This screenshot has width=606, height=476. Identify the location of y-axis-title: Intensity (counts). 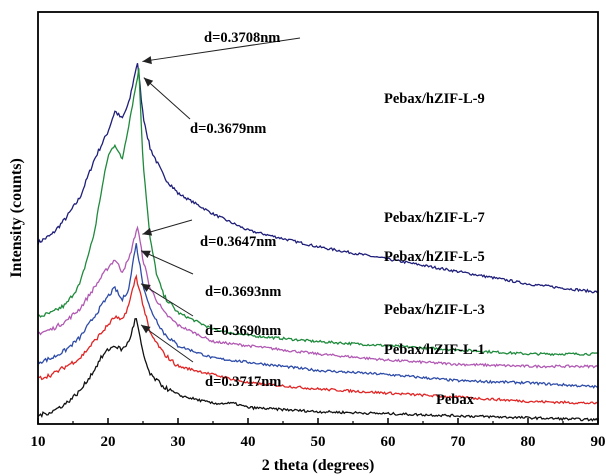
(16, 218).